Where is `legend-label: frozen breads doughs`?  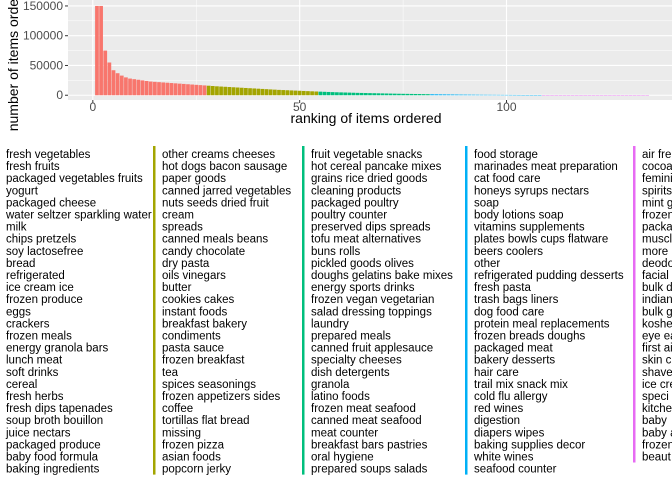
legend-label: frozen breads doughs is located at coordinates (529, 337).